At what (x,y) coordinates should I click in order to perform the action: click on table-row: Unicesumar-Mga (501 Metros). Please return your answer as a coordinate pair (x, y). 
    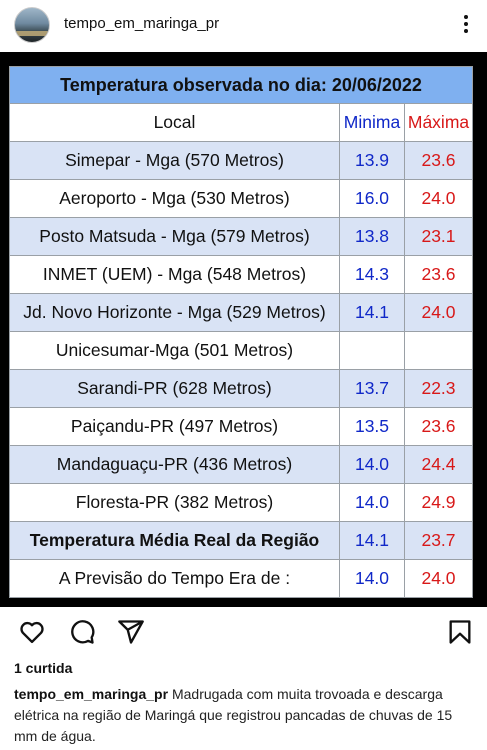
    Looking at the image, I should click on (241, 350).